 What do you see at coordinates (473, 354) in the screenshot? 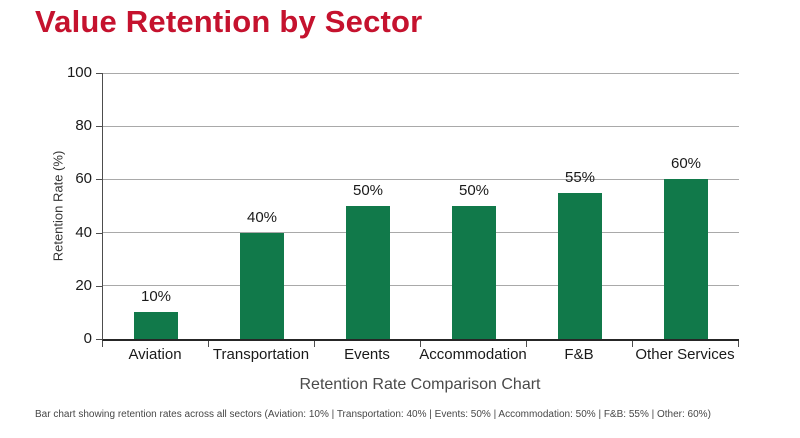
I see `x-category-label: Accommodation` at bounding box center [473, 354].